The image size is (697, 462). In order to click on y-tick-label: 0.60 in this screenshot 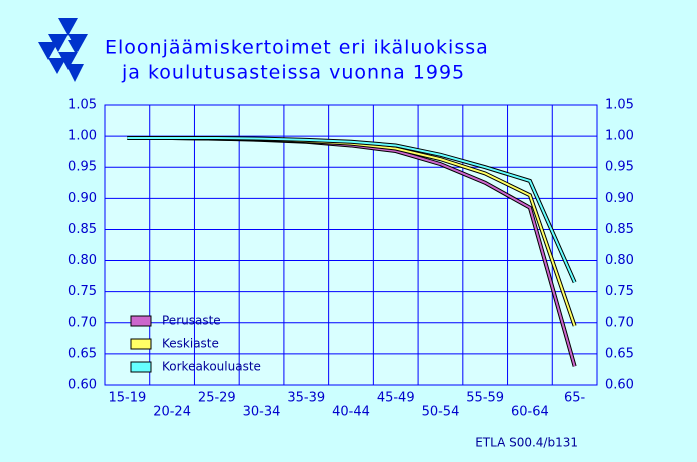, I will do `click(82, 385)`.